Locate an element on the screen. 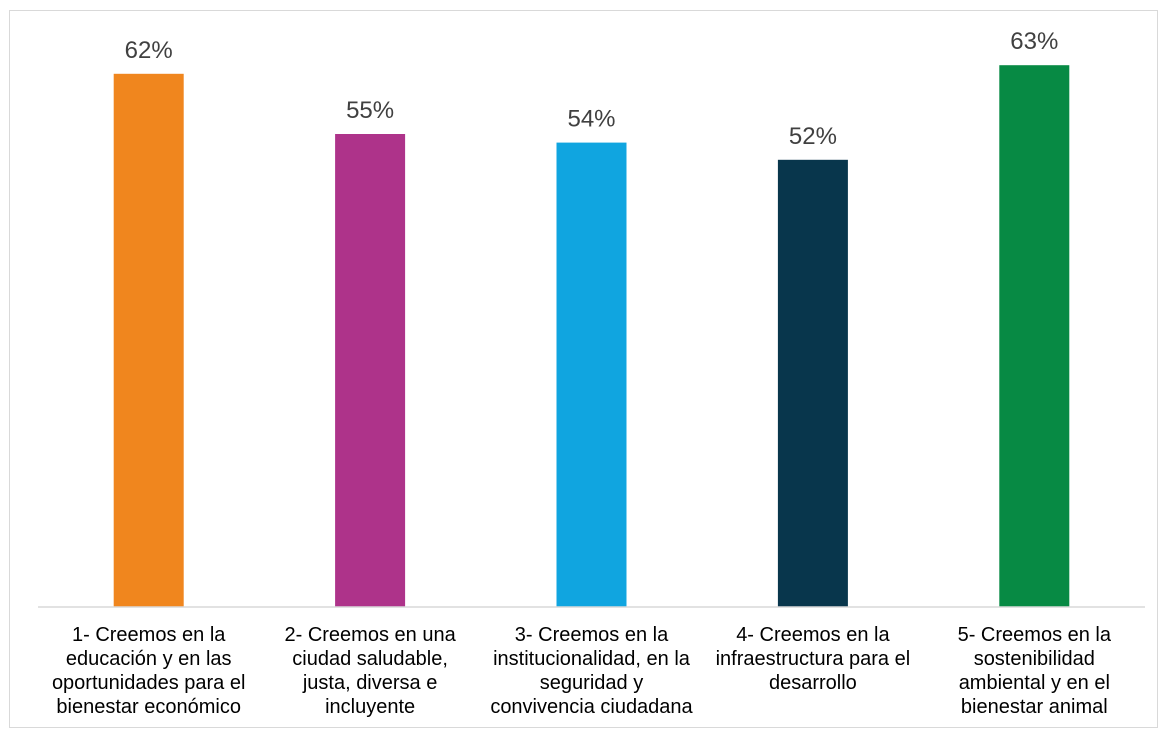 The image size is (1159, 729). value-label-2: 55% is located at coordinates (370, 110).